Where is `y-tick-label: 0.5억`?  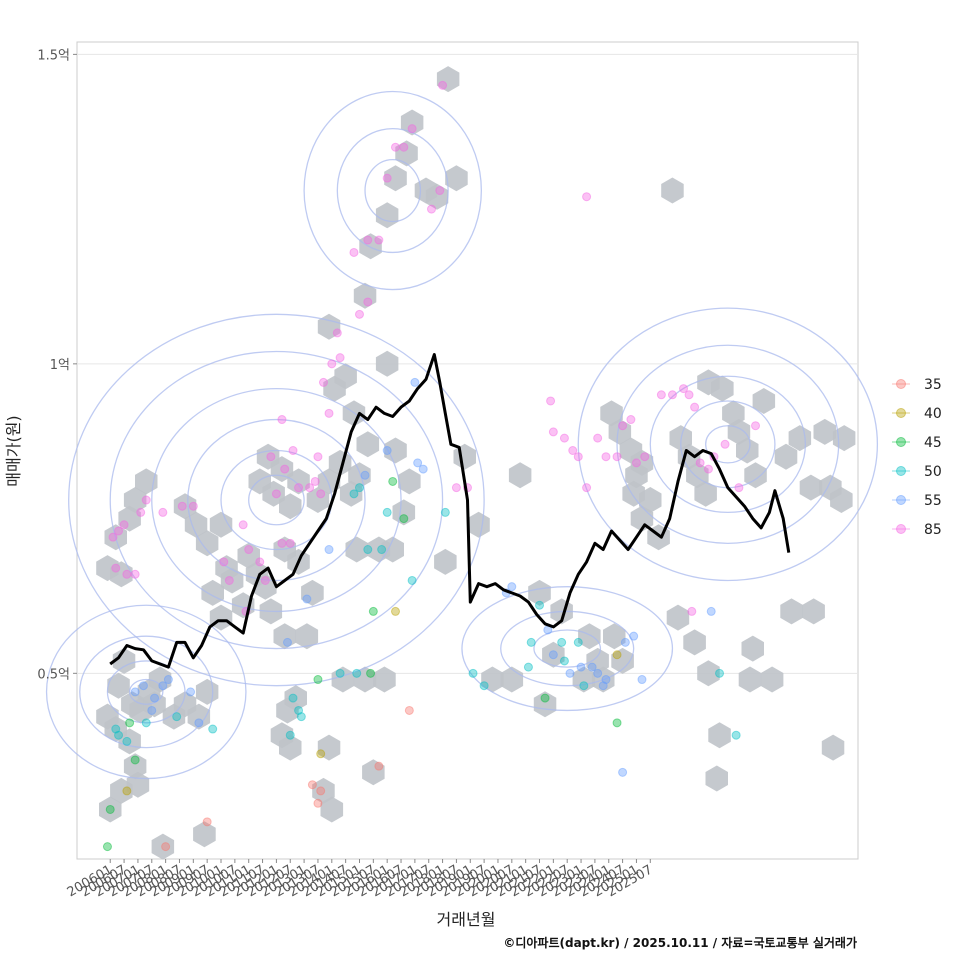
y-tick-label: 0.5억 is located at coordinates (53, 674).